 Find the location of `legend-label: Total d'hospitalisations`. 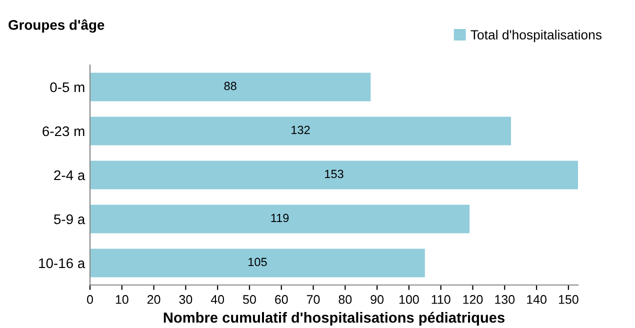

legend-label: Total d'hospitalisations is located at coordinates (536, 36).